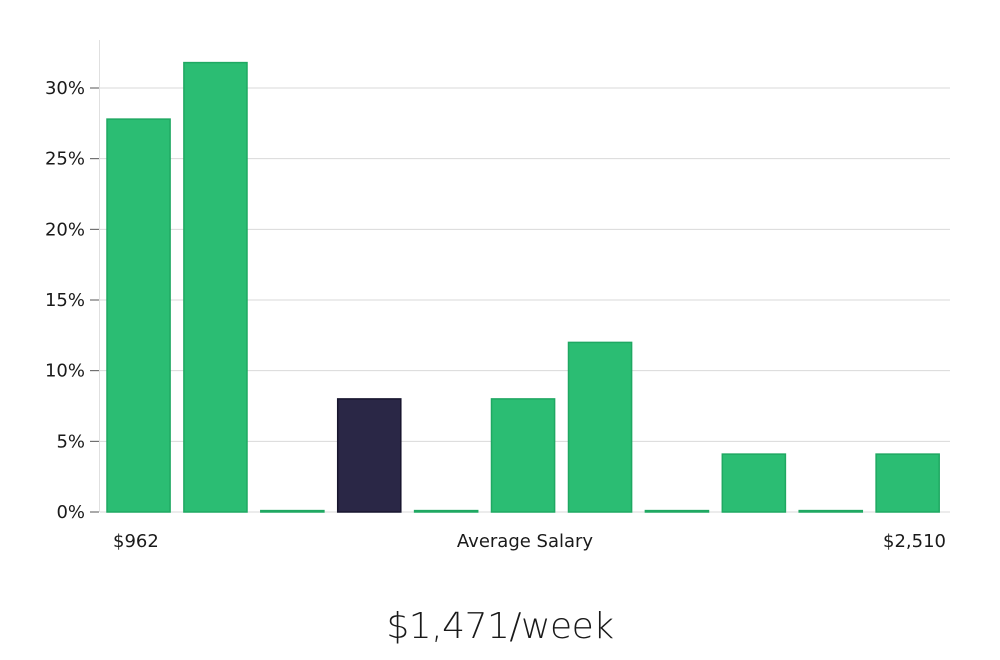 The image size is (1000, 660). What do you see at coordinates (65, 159) in the screenshot?
I see `y-tick-label: 25%` at bounding box center [65, 159].